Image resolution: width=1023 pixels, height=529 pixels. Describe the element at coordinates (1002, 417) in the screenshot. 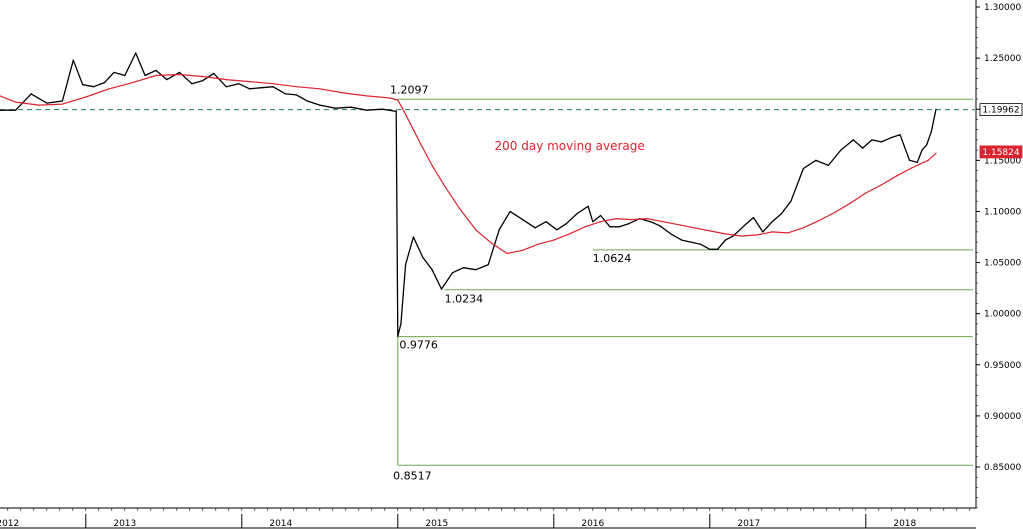

I see `y-tick-label-8: 0.90000` at that location.